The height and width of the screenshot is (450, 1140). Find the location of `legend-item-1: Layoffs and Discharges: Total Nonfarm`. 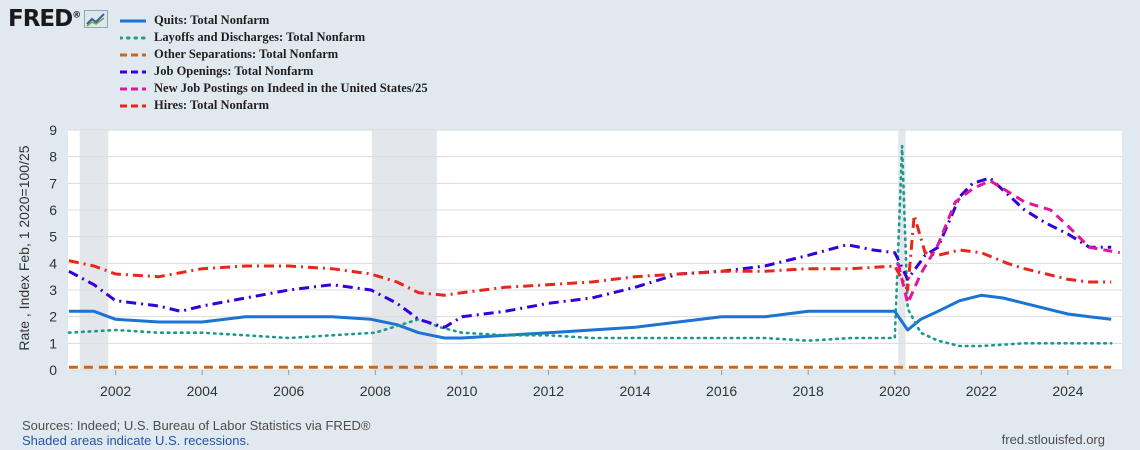

legend-item-1: Layoffs and Discharges: Total Nonfarm is located at coordinates (274, 37).